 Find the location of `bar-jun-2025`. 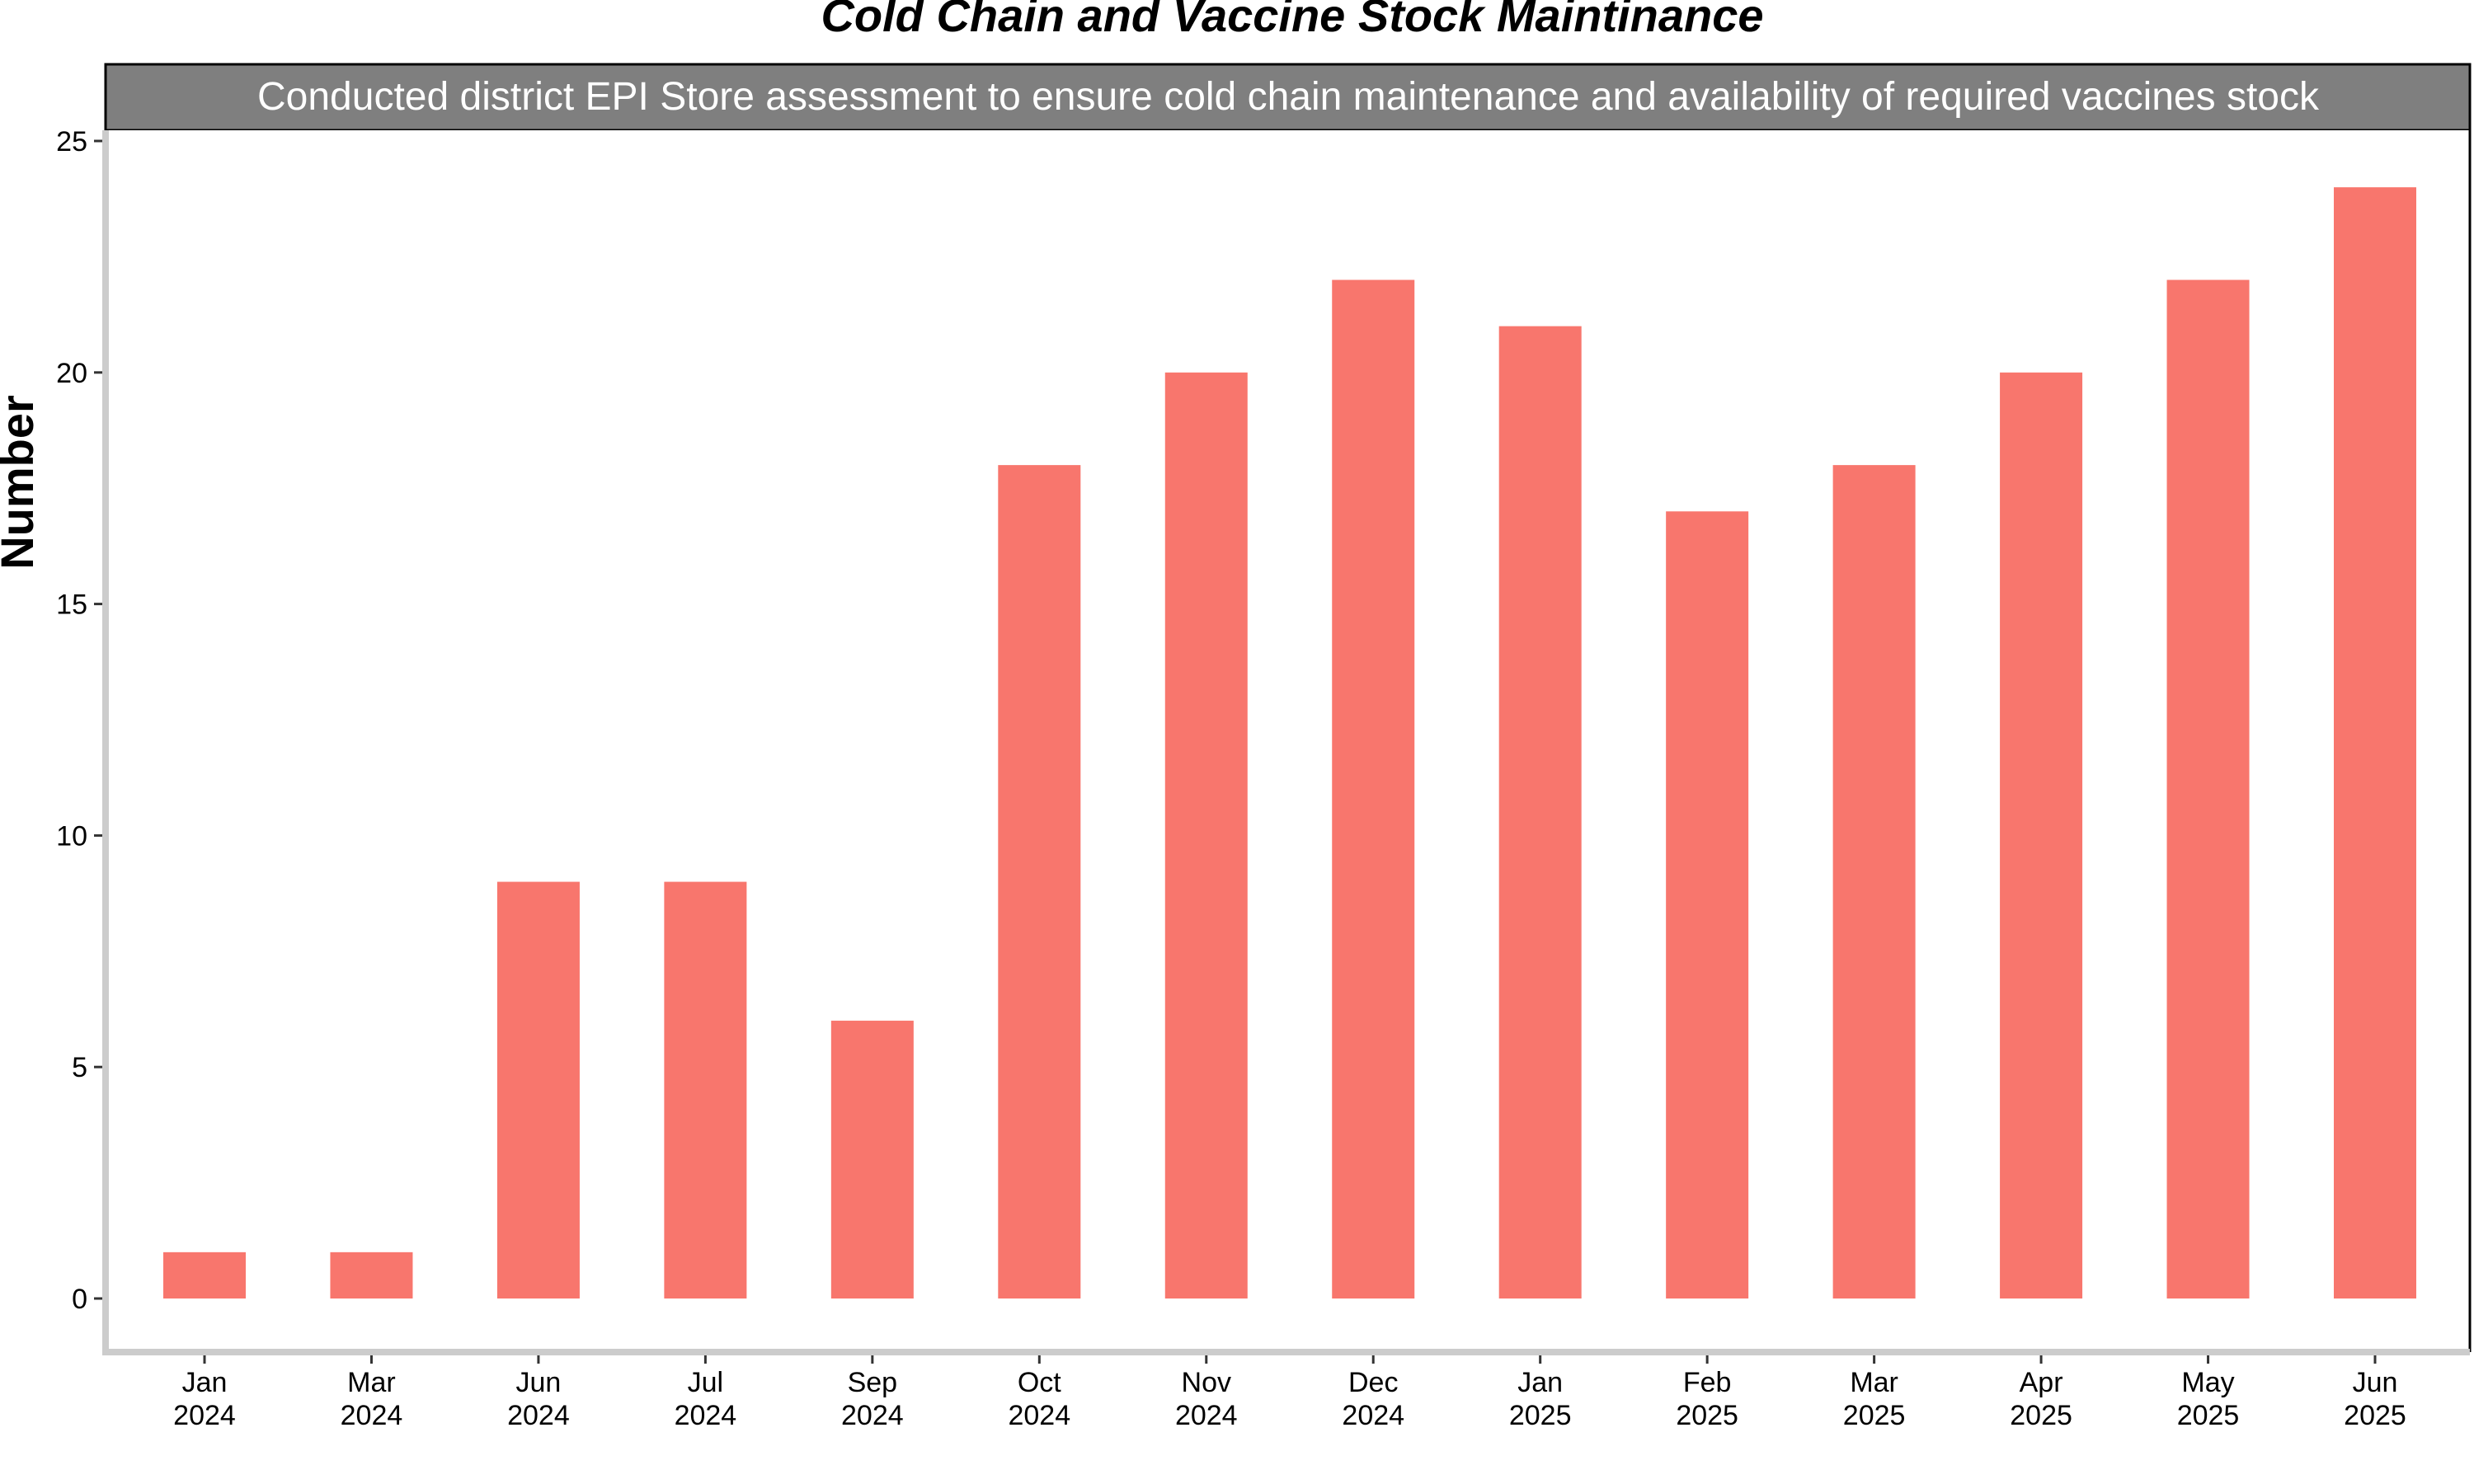

bar-jun-2025 is located at coordinates (2375, 742).